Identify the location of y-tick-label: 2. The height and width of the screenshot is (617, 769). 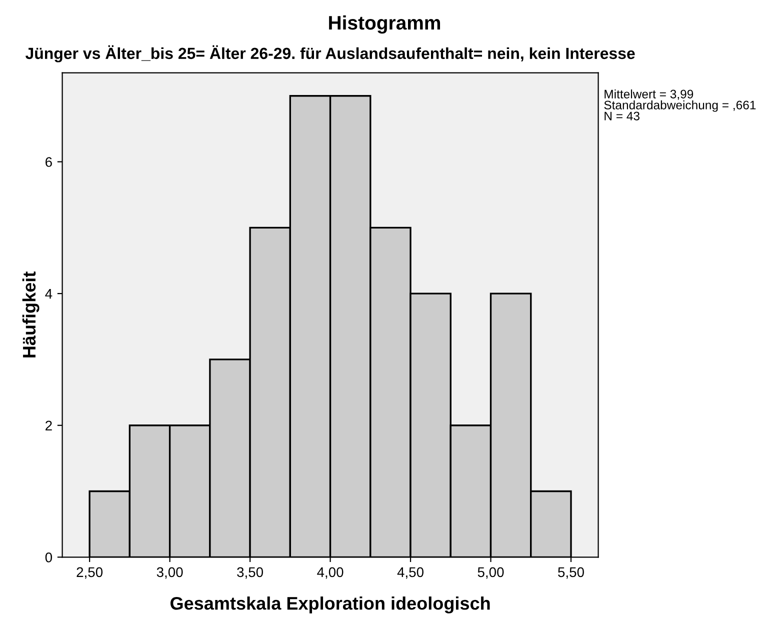
(49, 425).